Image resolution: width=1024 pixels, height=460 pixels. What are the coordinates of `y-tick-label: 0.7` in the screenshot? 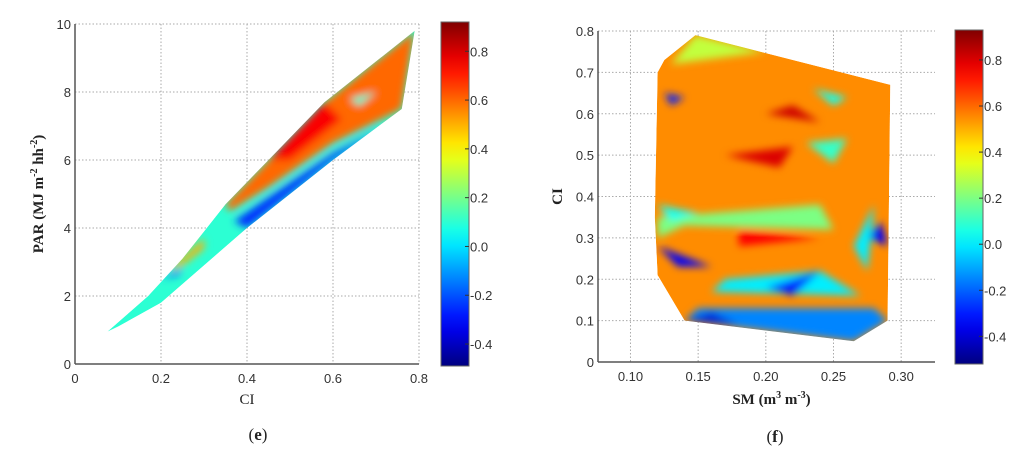 It's located at (585, 72).